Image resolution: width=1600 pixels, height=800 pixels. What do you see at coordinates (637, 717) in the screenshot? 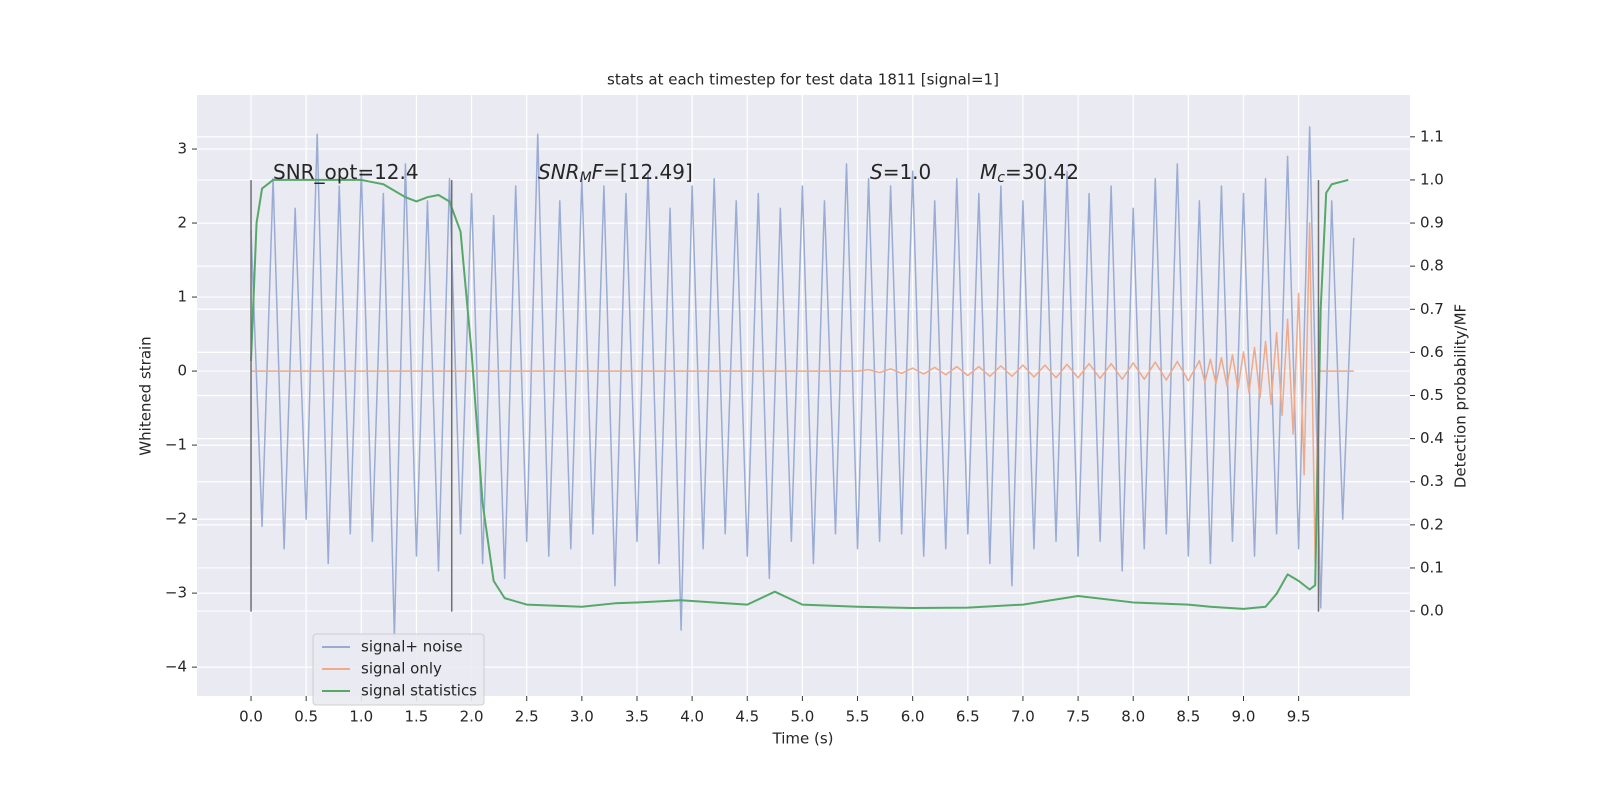
I see `x-tick-label: 3.5` at bounding box center [637, 717].